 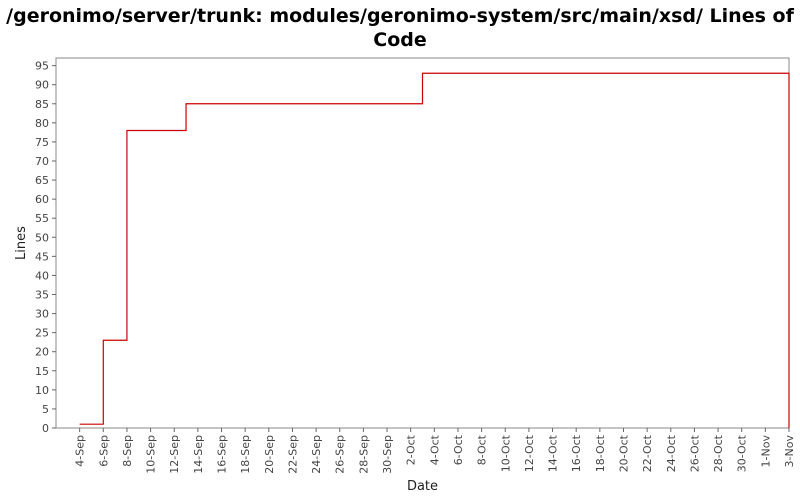 What do you see at coordinates (42, 199) in the screenshot?
I see `y-tick-label: 60` at bounding box center [42, 199].